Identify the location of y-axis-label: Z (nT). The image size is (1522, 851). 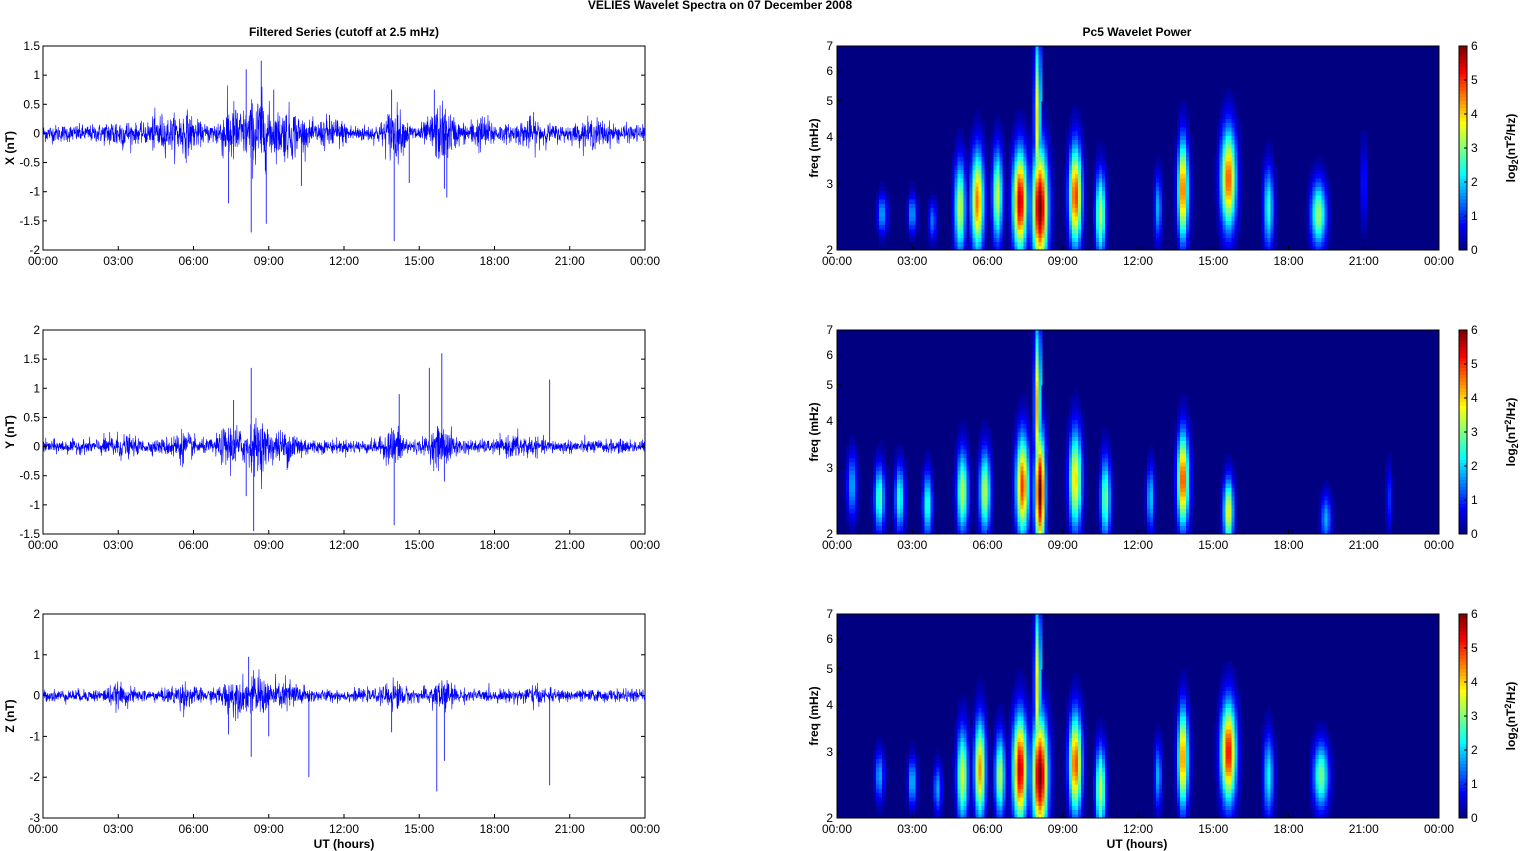
(10, 715).